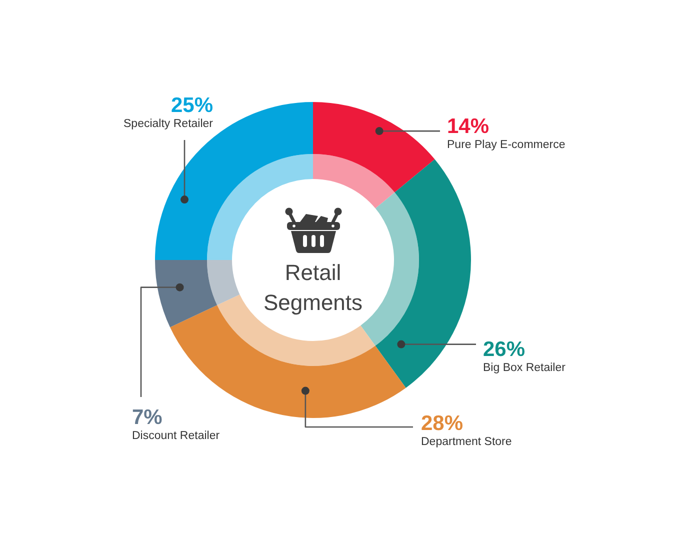  I want to click on slice-label: Big Box Retailer, so click(524, 368).